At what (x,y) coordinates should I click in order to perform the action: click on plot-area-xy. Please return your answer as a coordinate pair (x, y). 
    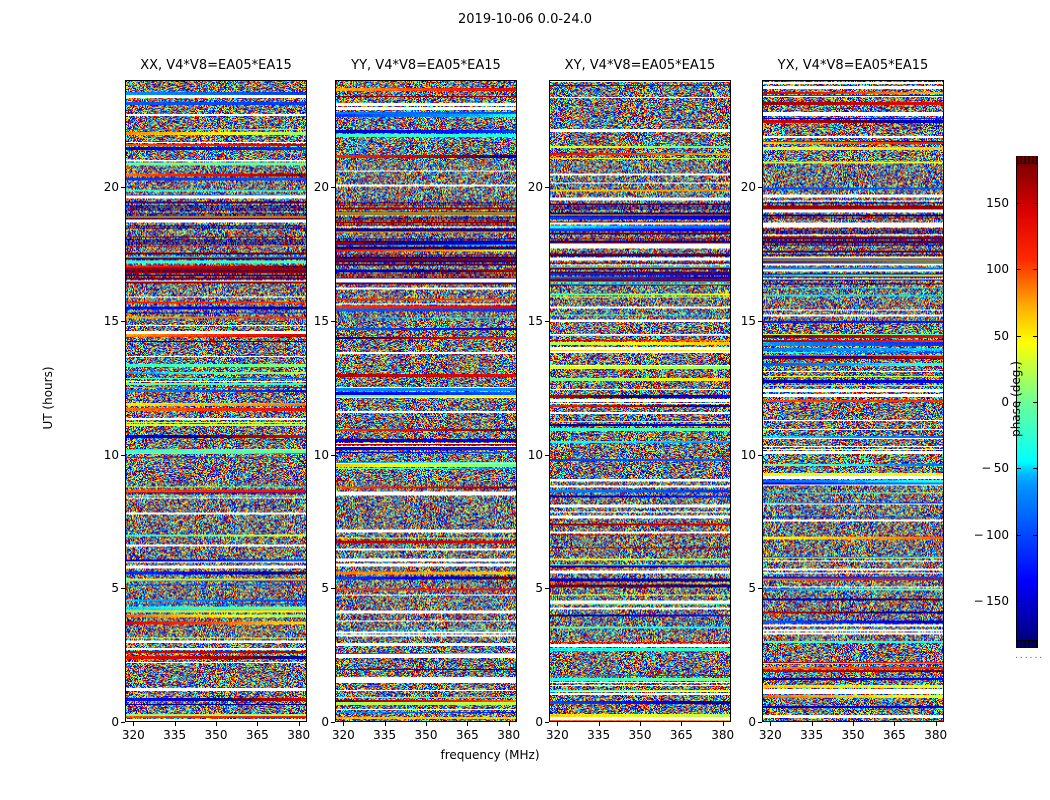
    Looking at the image, I should click on (640, 401).